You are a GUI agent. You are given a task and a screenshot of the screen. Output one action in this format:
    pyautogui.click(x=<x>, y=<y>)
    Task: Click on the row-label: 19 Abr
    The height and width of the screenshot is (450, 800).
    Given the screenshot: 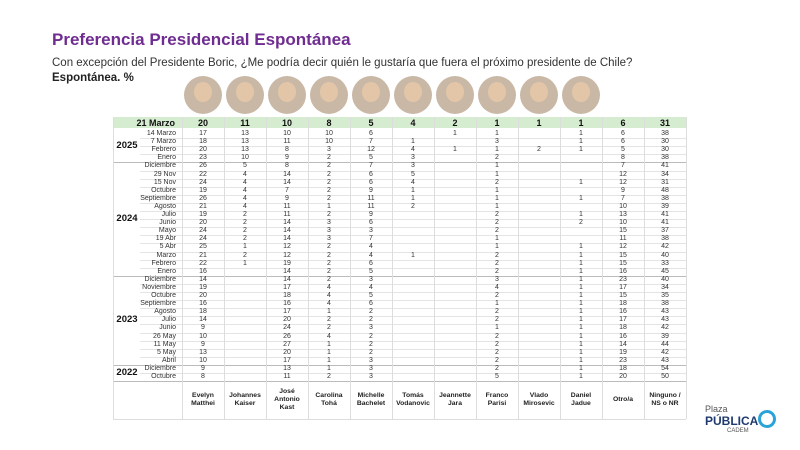 What is the action you would take?
    pyautogui.click(x=165, y=239)
    